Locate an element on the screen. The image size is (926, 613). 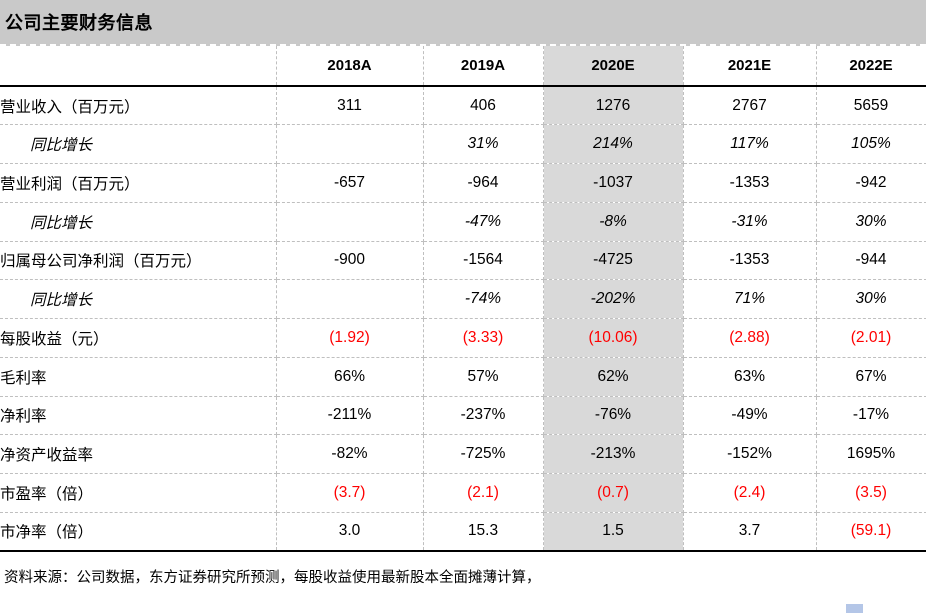
table-cell: 3.0 is located at coordinates (350, 532).